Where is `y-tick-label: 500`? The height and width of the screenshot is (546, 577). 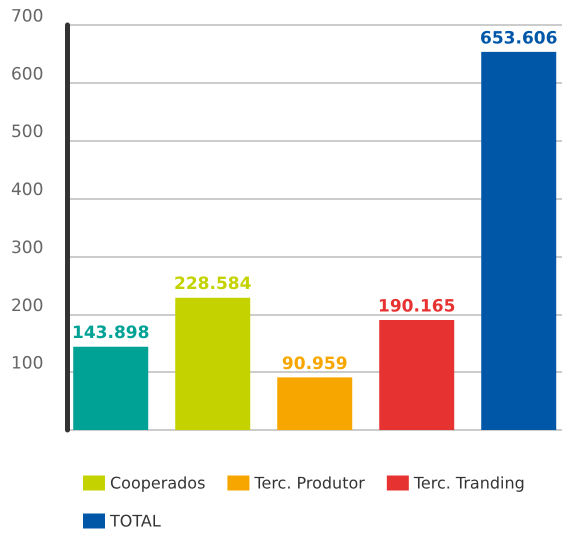
y-tick-label: 500 is located at coordinates (27, 132).